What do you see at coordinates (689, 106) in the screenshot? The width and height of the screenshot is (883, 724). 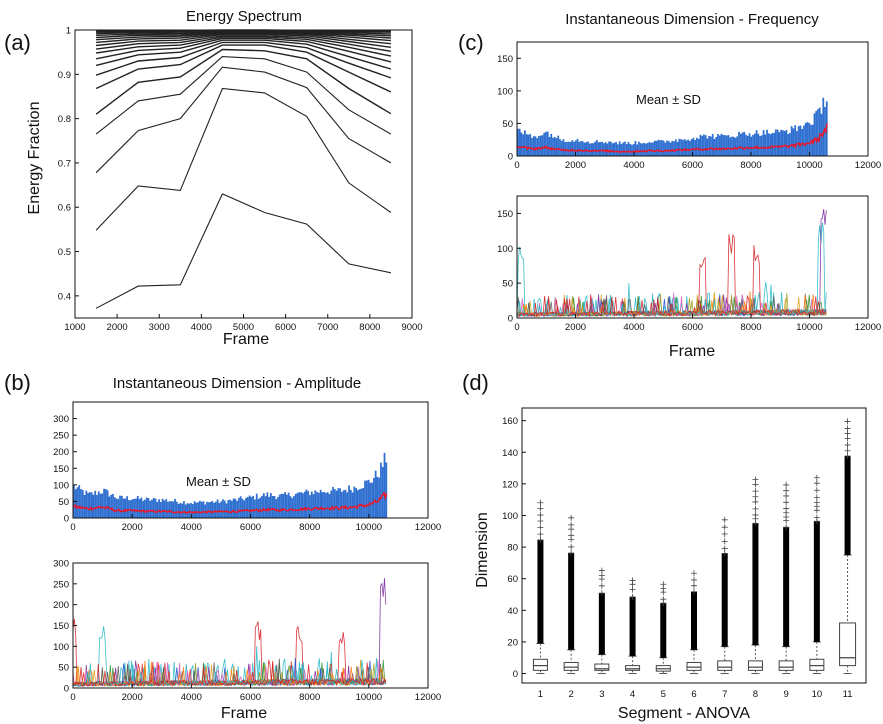 I see `chart-c-top-plot: 0 2000 4000 6000 8000 10000 12000 0 50 100 150` at bounding box center [689, 106].